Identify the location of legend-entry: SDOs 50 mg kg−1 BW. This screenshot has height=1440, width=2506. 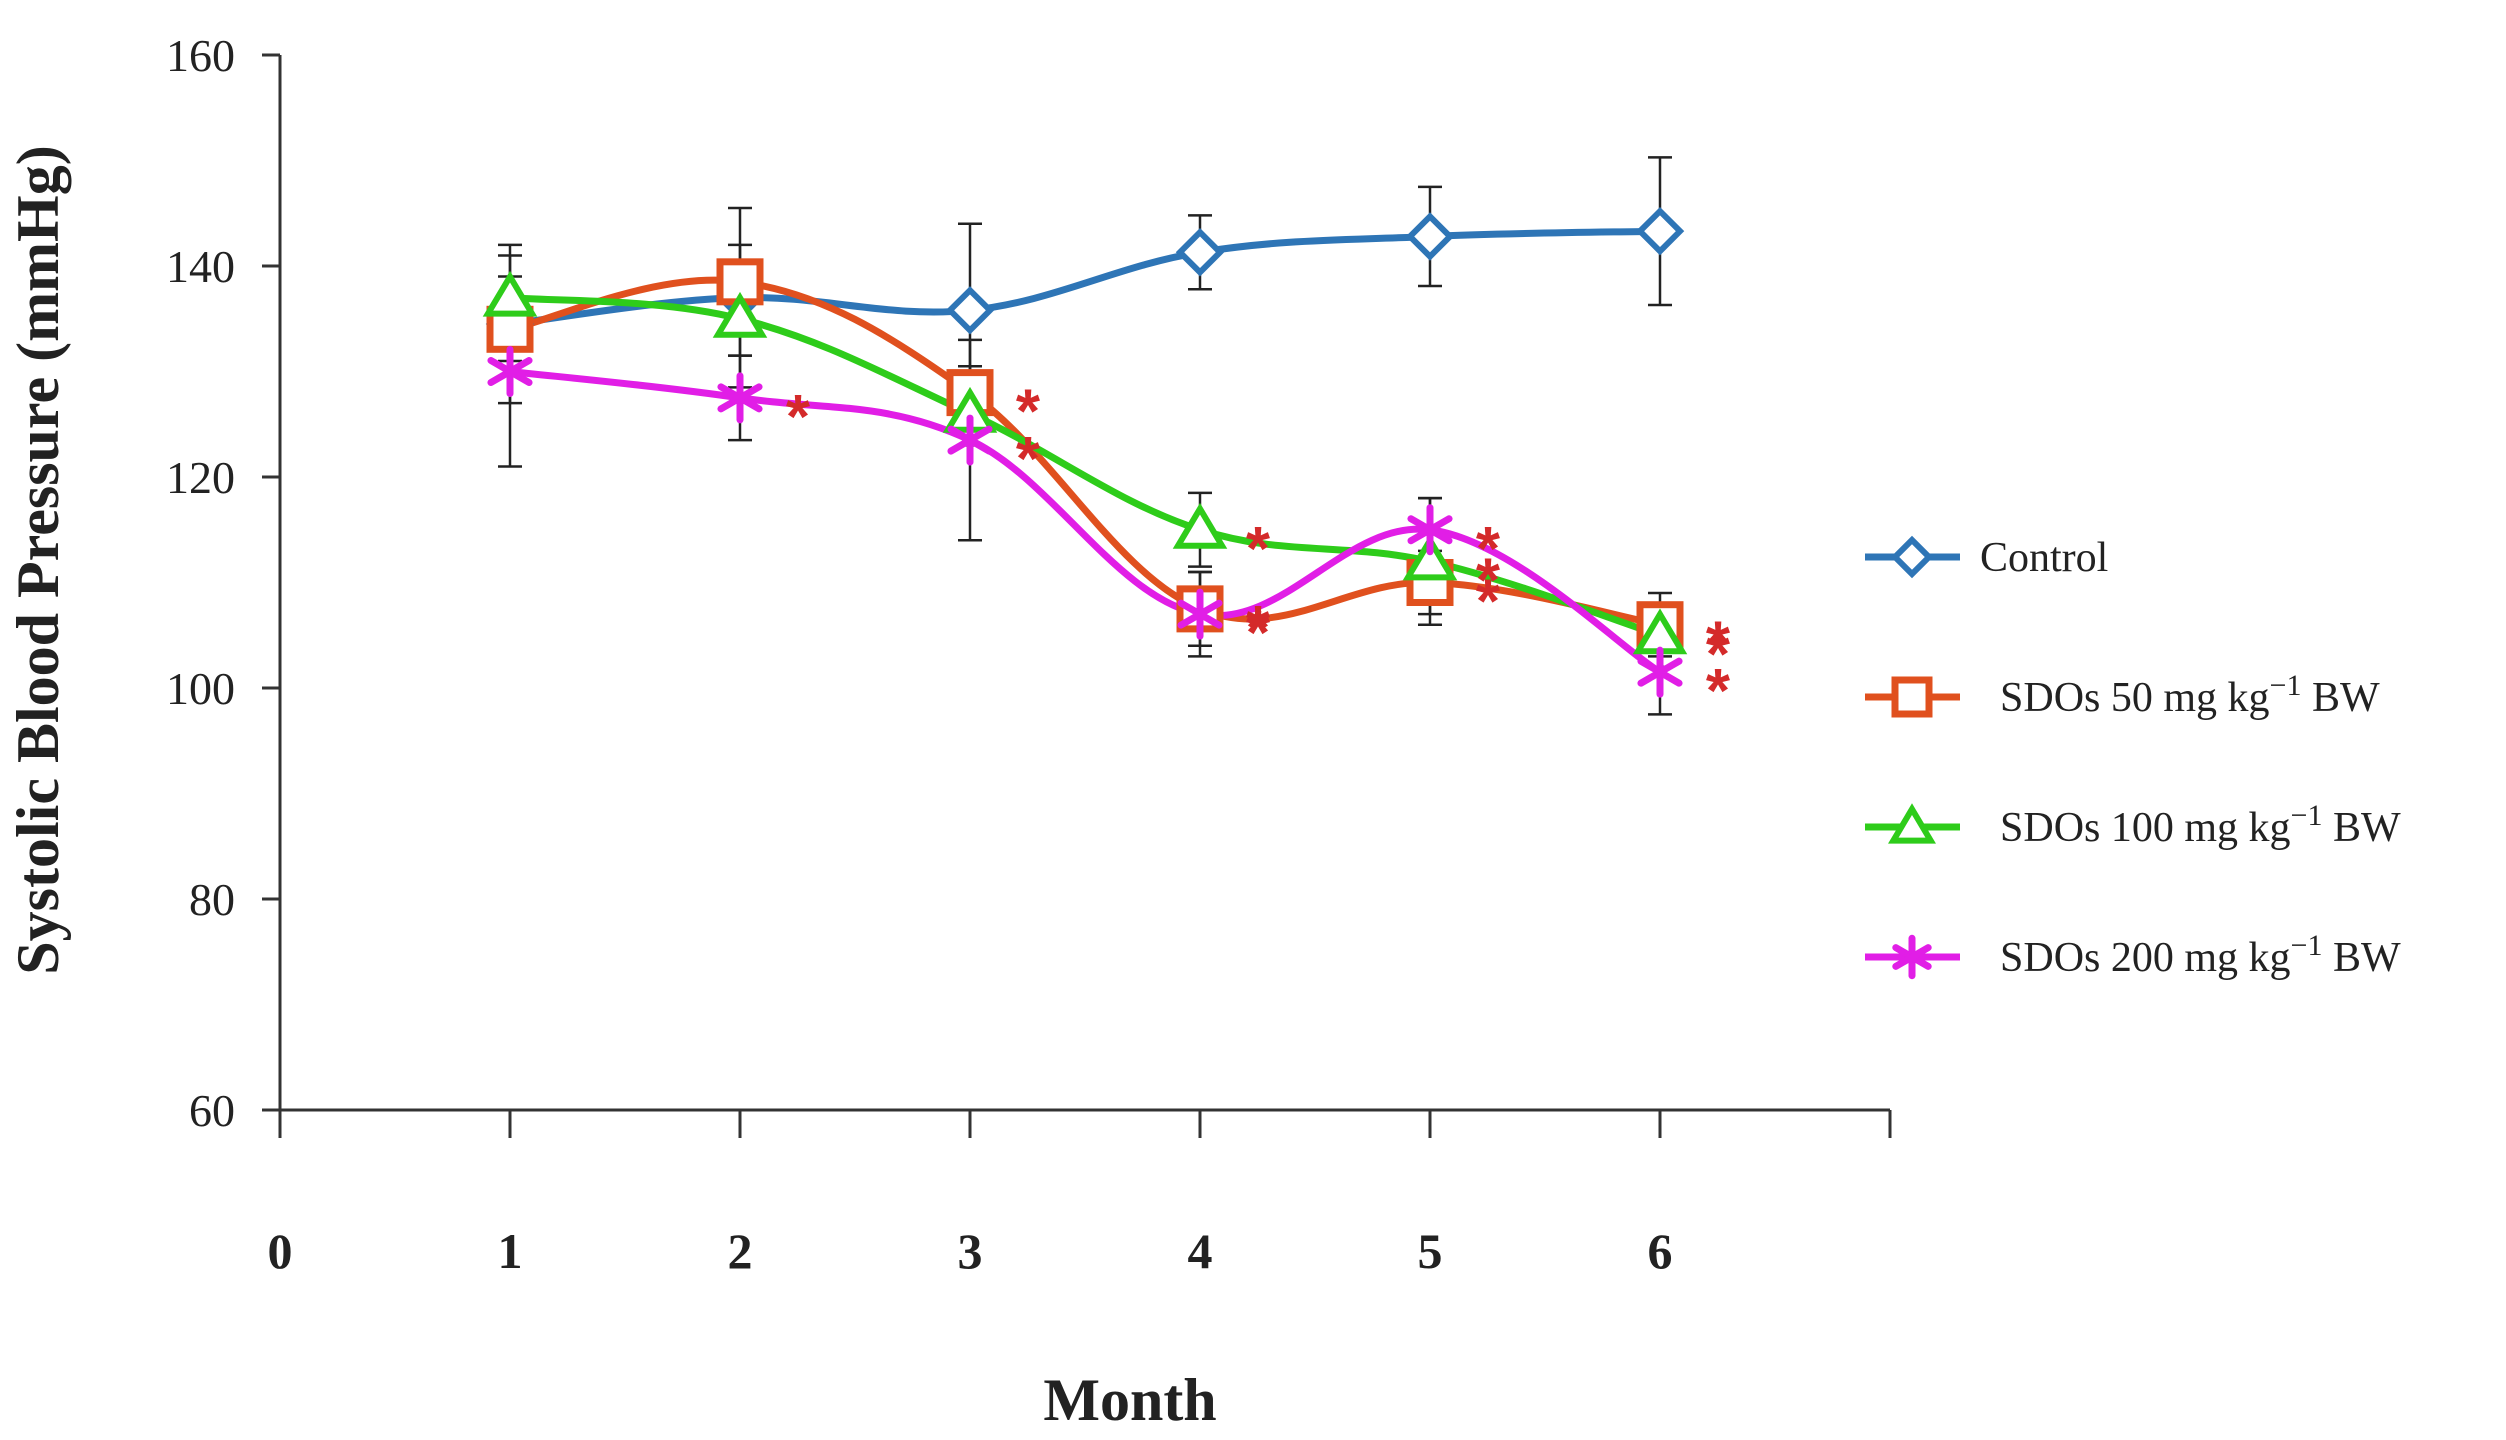
(2122, 695).